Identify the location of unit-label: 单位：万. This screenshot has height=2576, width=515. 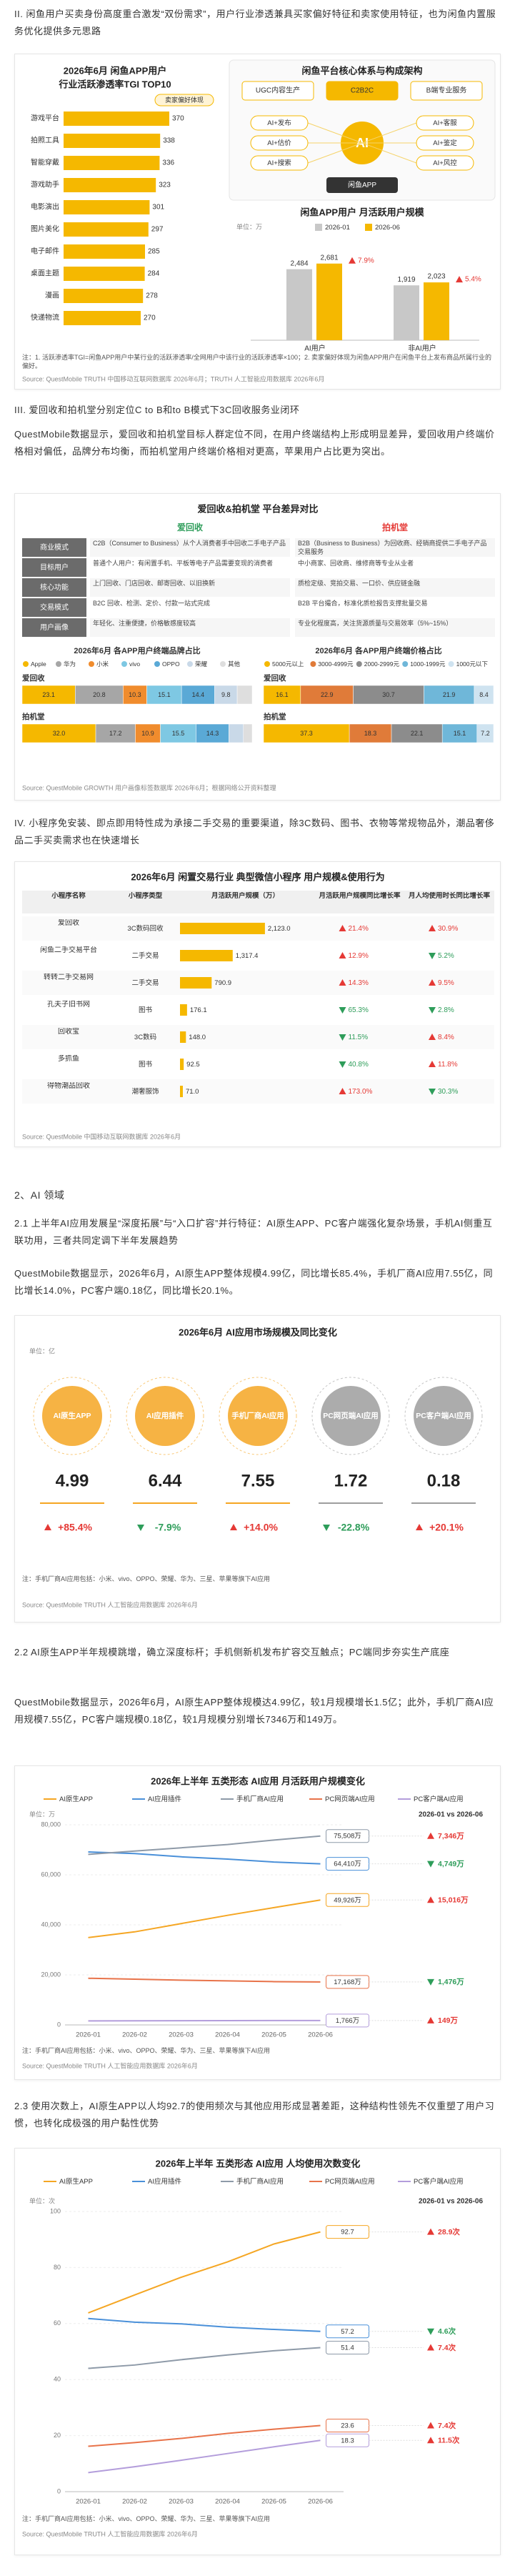
(249, 226).